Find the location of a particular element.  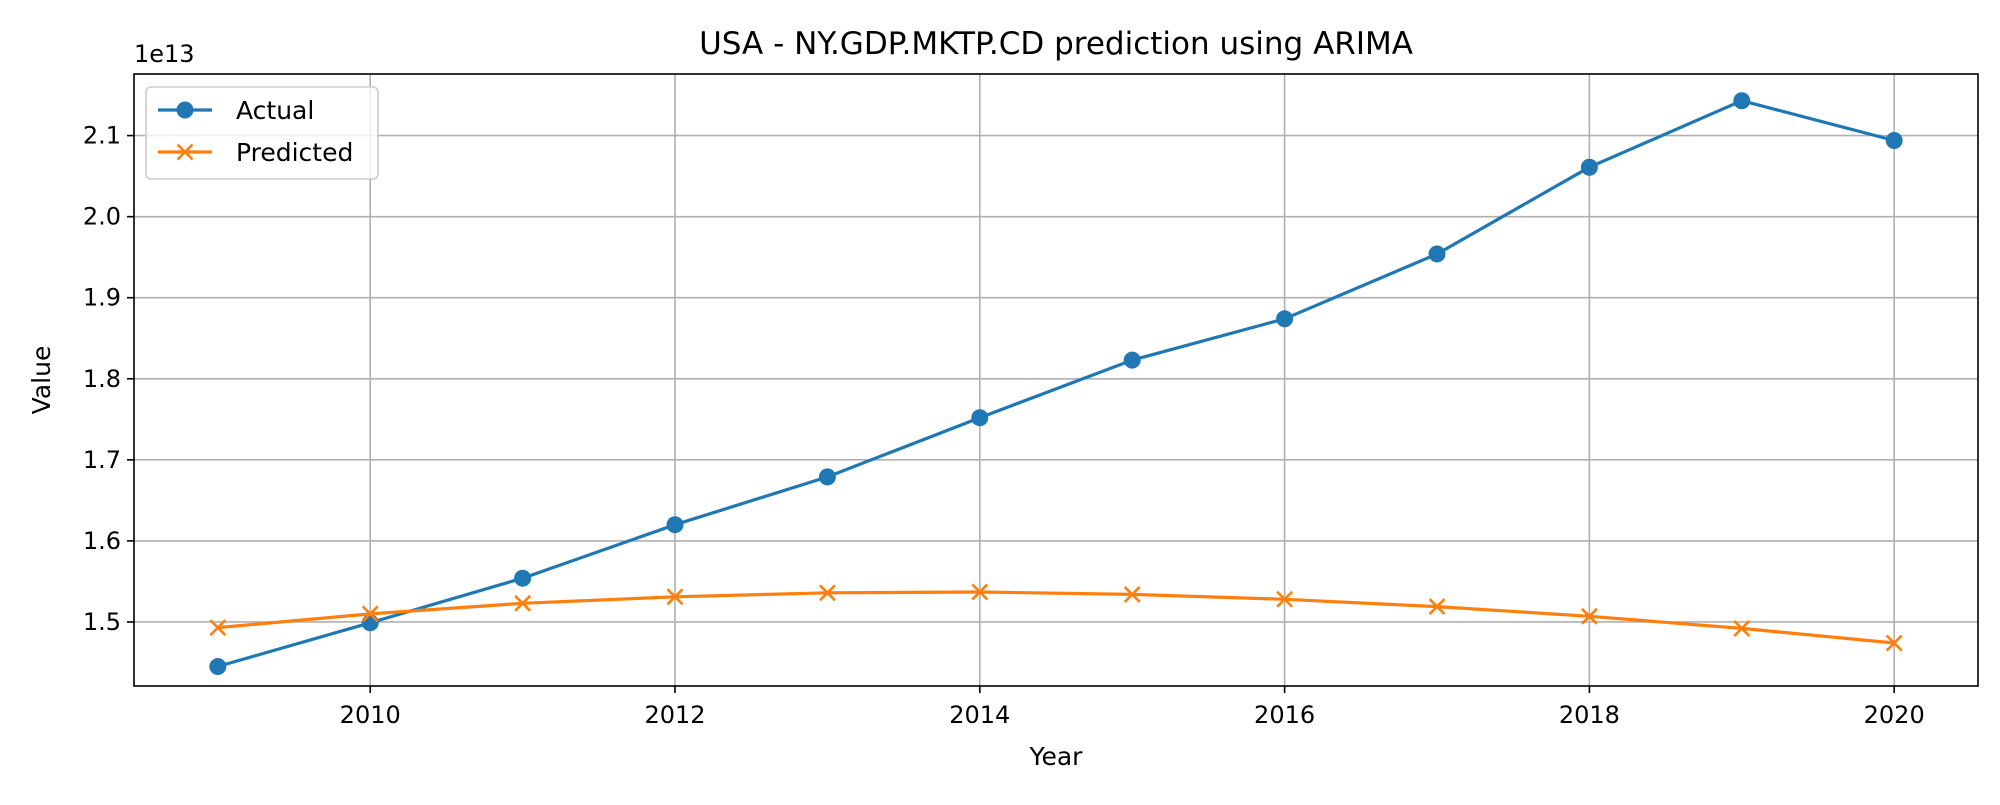

y-tick-label: 2.0 is located at coordinates (102, 217).